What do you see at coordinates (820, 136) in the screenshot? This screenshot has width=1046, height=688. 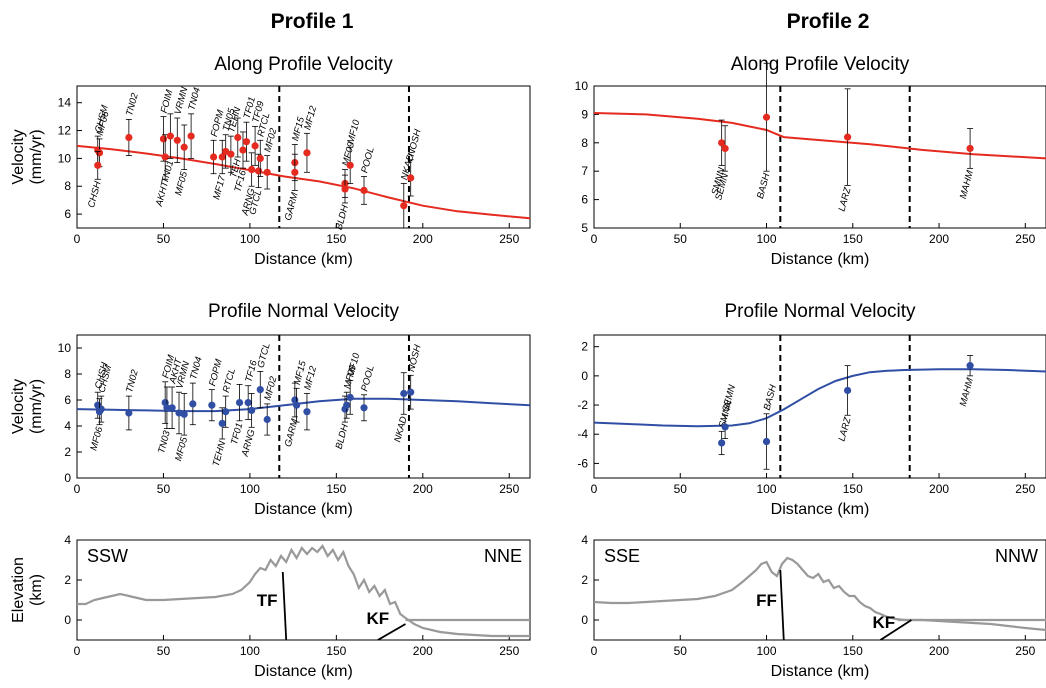 I see `chart-2-model-curve` at bounding box center [820, 136].